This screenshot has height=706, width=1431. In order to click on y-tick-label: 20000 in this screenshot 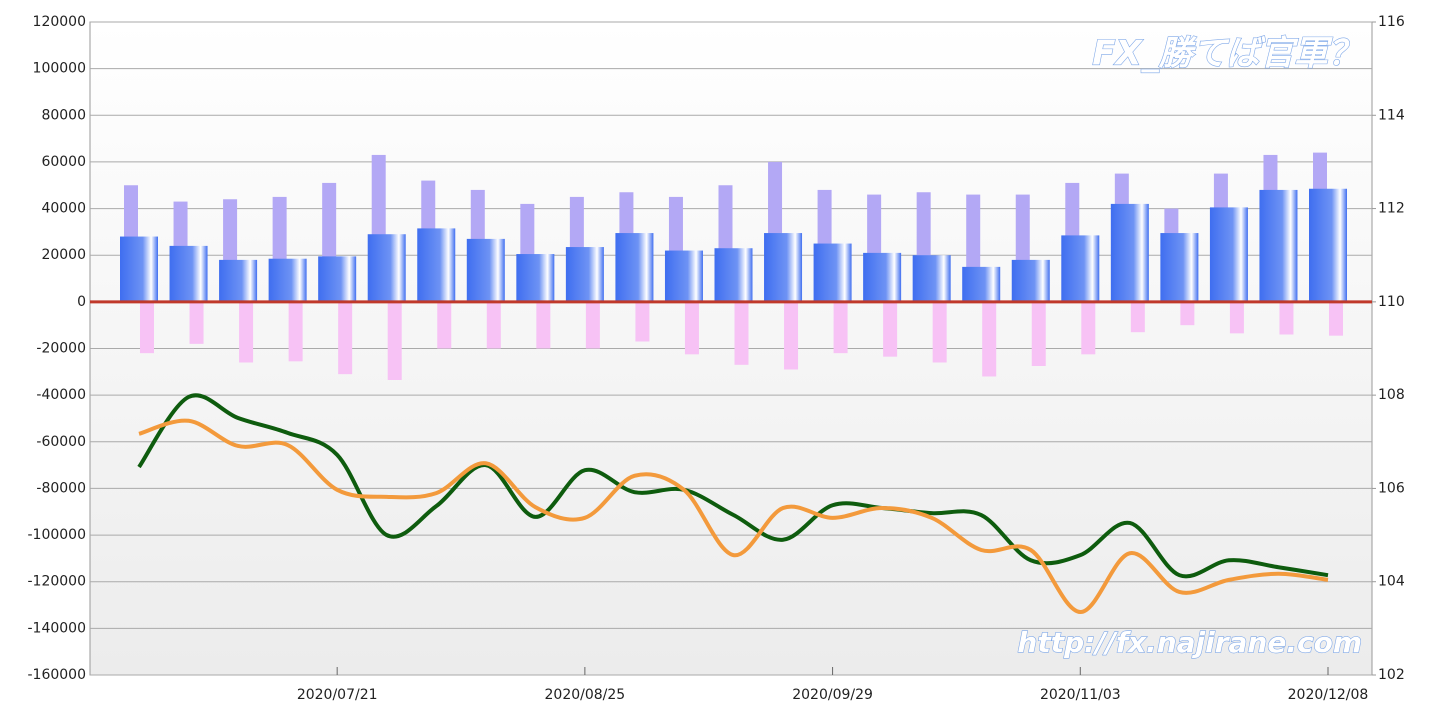, I will do `click(63, 255)`.